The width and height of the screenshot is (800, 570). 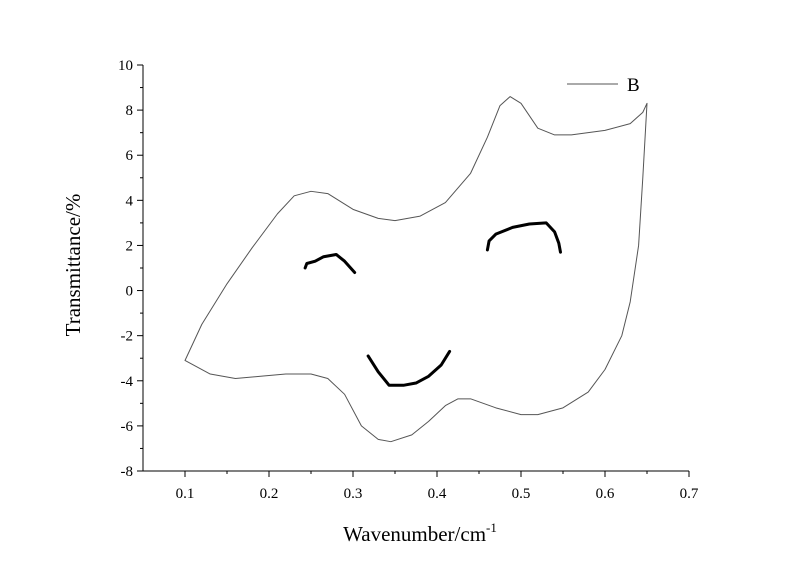 I want to click on x-tick-label: 0.5, so click(x=521, y=494).